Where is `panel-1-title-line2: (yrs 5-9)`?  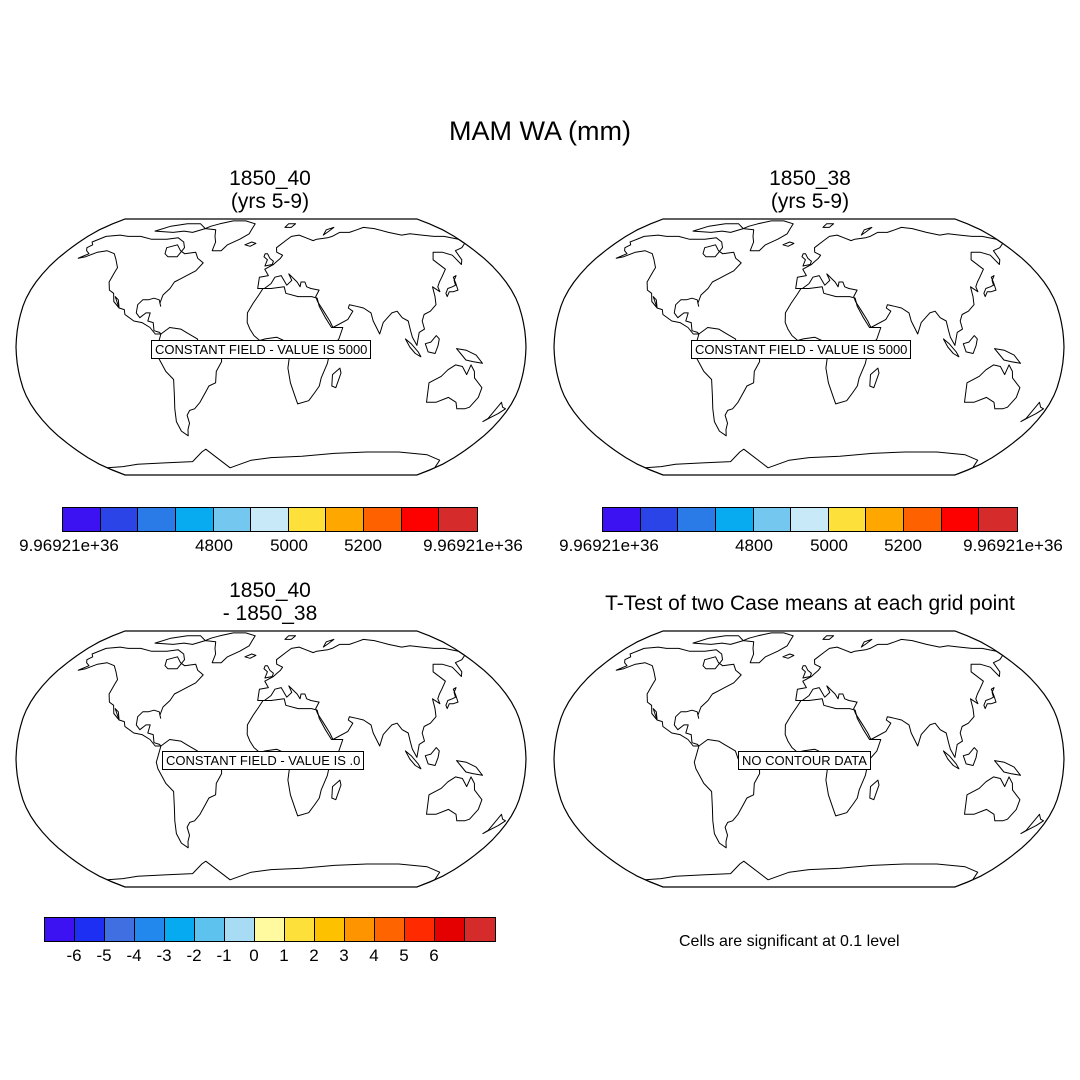
panel-1-title-line2: (yrs 5-9) is located at coordinates (270, 201).